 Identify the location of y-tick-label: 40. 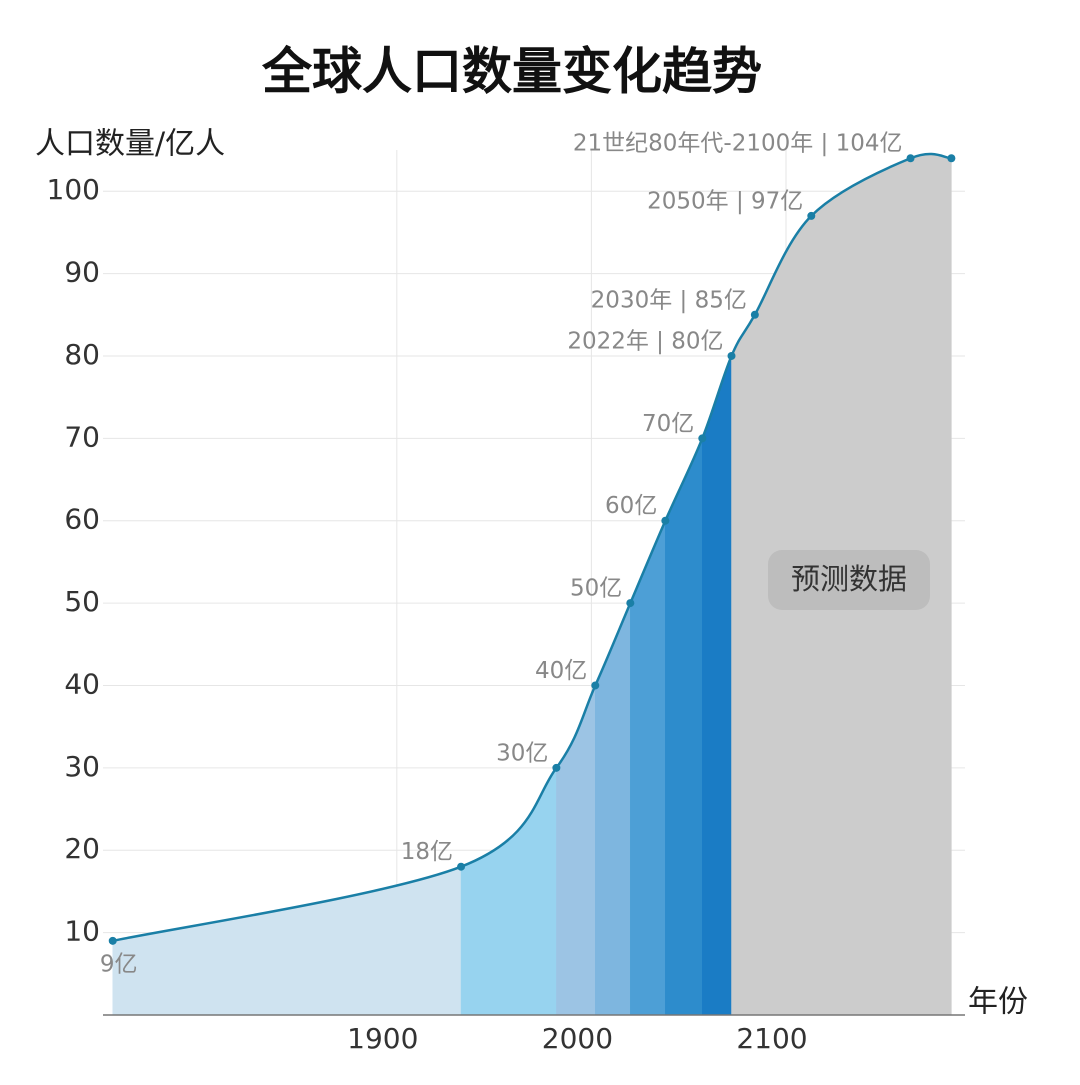
(82, 683).